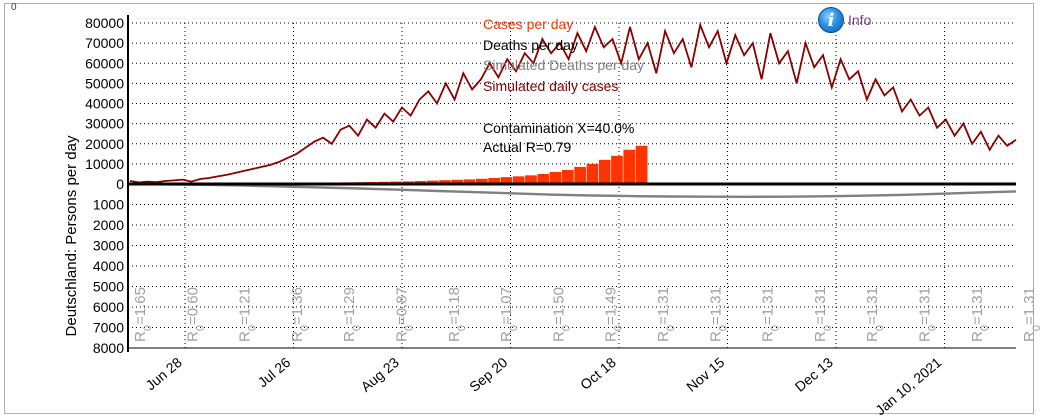 Image resolution: width=1042 pixels, height=419 pixels. What do you see at coordinates (104, 83) in the screenshot?
I see `y-tick-label: 50000` at bounding box center [104, 83].